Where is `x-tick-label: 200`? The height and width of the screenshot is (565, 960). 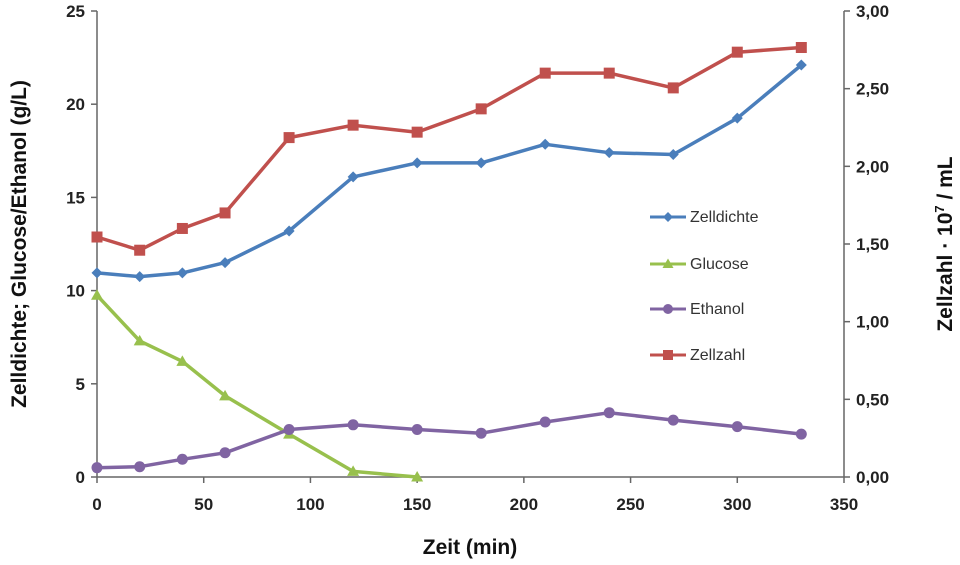
x-tick-label: 200 is located at coordinates (524, 504).